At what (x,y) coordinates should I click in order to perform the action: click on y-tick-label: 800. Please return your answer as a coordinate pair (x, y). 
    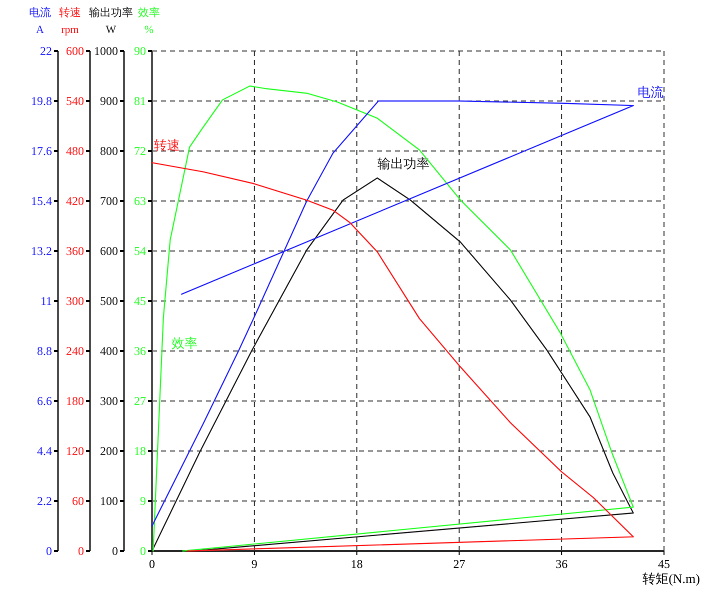
    Looking at the image, I should click on (109, 151).